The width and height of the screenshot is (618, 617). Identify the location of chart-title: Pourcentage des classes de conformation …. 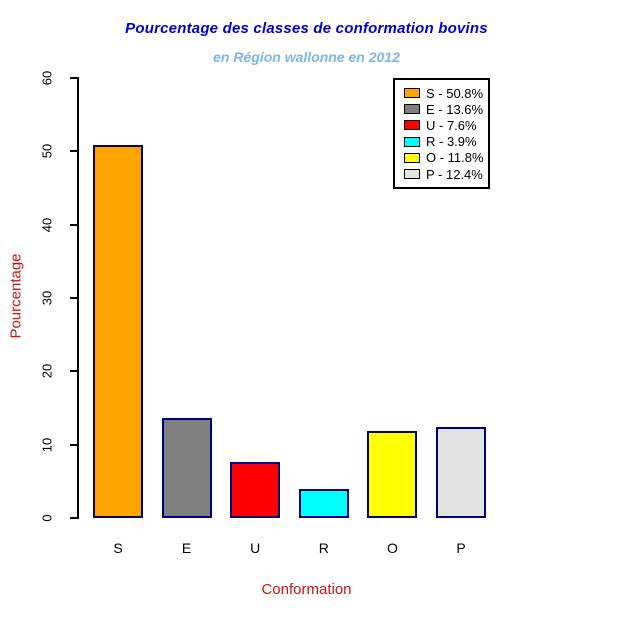
(306, 28).